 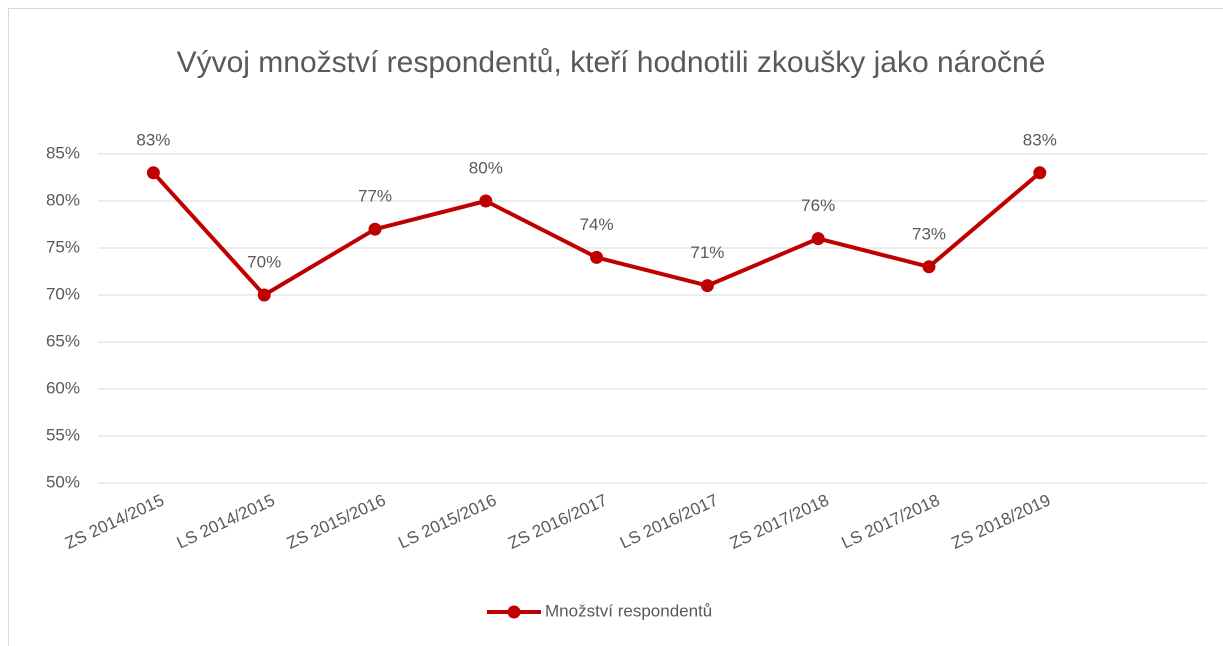 What do you see at coordinates (375, 196) in the screenshot?
I see `data-label: 77%` at bounding box center [375, 196].